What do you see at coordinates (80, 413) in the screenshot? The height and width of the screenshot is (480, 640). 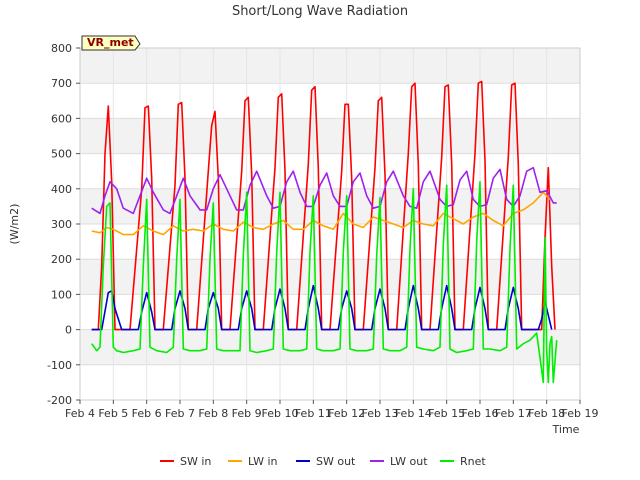 I see `x-tick-label: Feb 4` at bounding box center [80, 413].